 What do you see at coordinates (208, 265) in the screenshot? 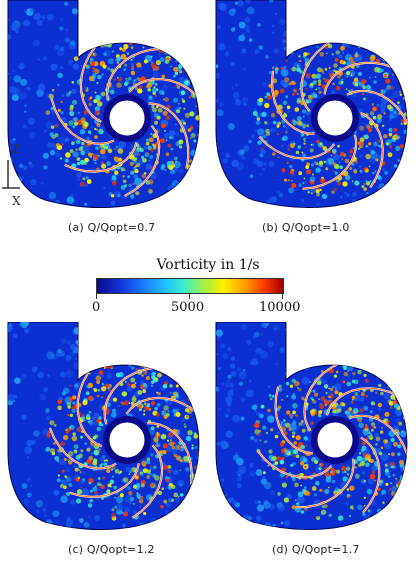
I see `colorbar-title: Vorticity in 1/s` at bounding box center [208, 265].